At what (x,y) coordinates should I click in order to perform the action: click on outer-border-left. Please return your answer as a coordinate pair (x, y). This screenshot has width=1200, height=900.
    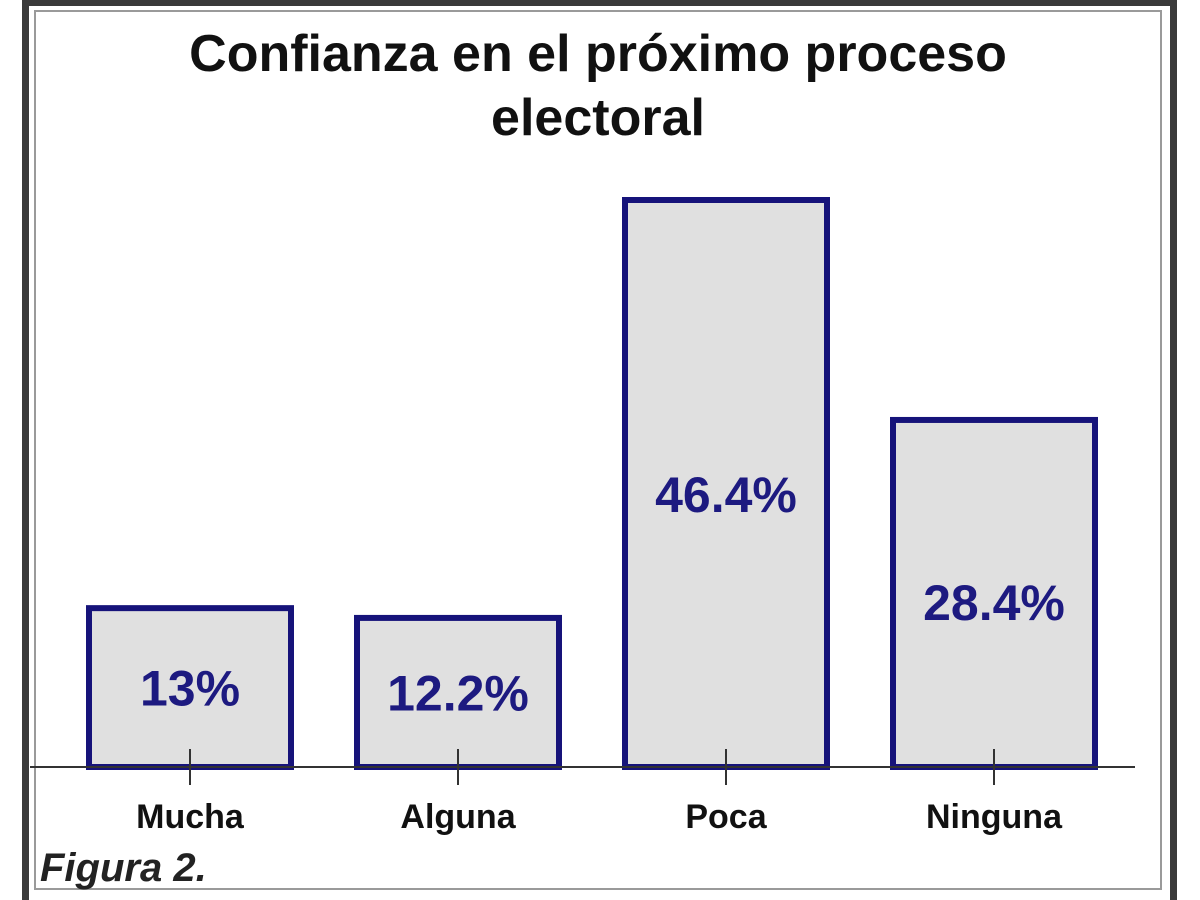
    Looking at the image, I should click on (25, 450).